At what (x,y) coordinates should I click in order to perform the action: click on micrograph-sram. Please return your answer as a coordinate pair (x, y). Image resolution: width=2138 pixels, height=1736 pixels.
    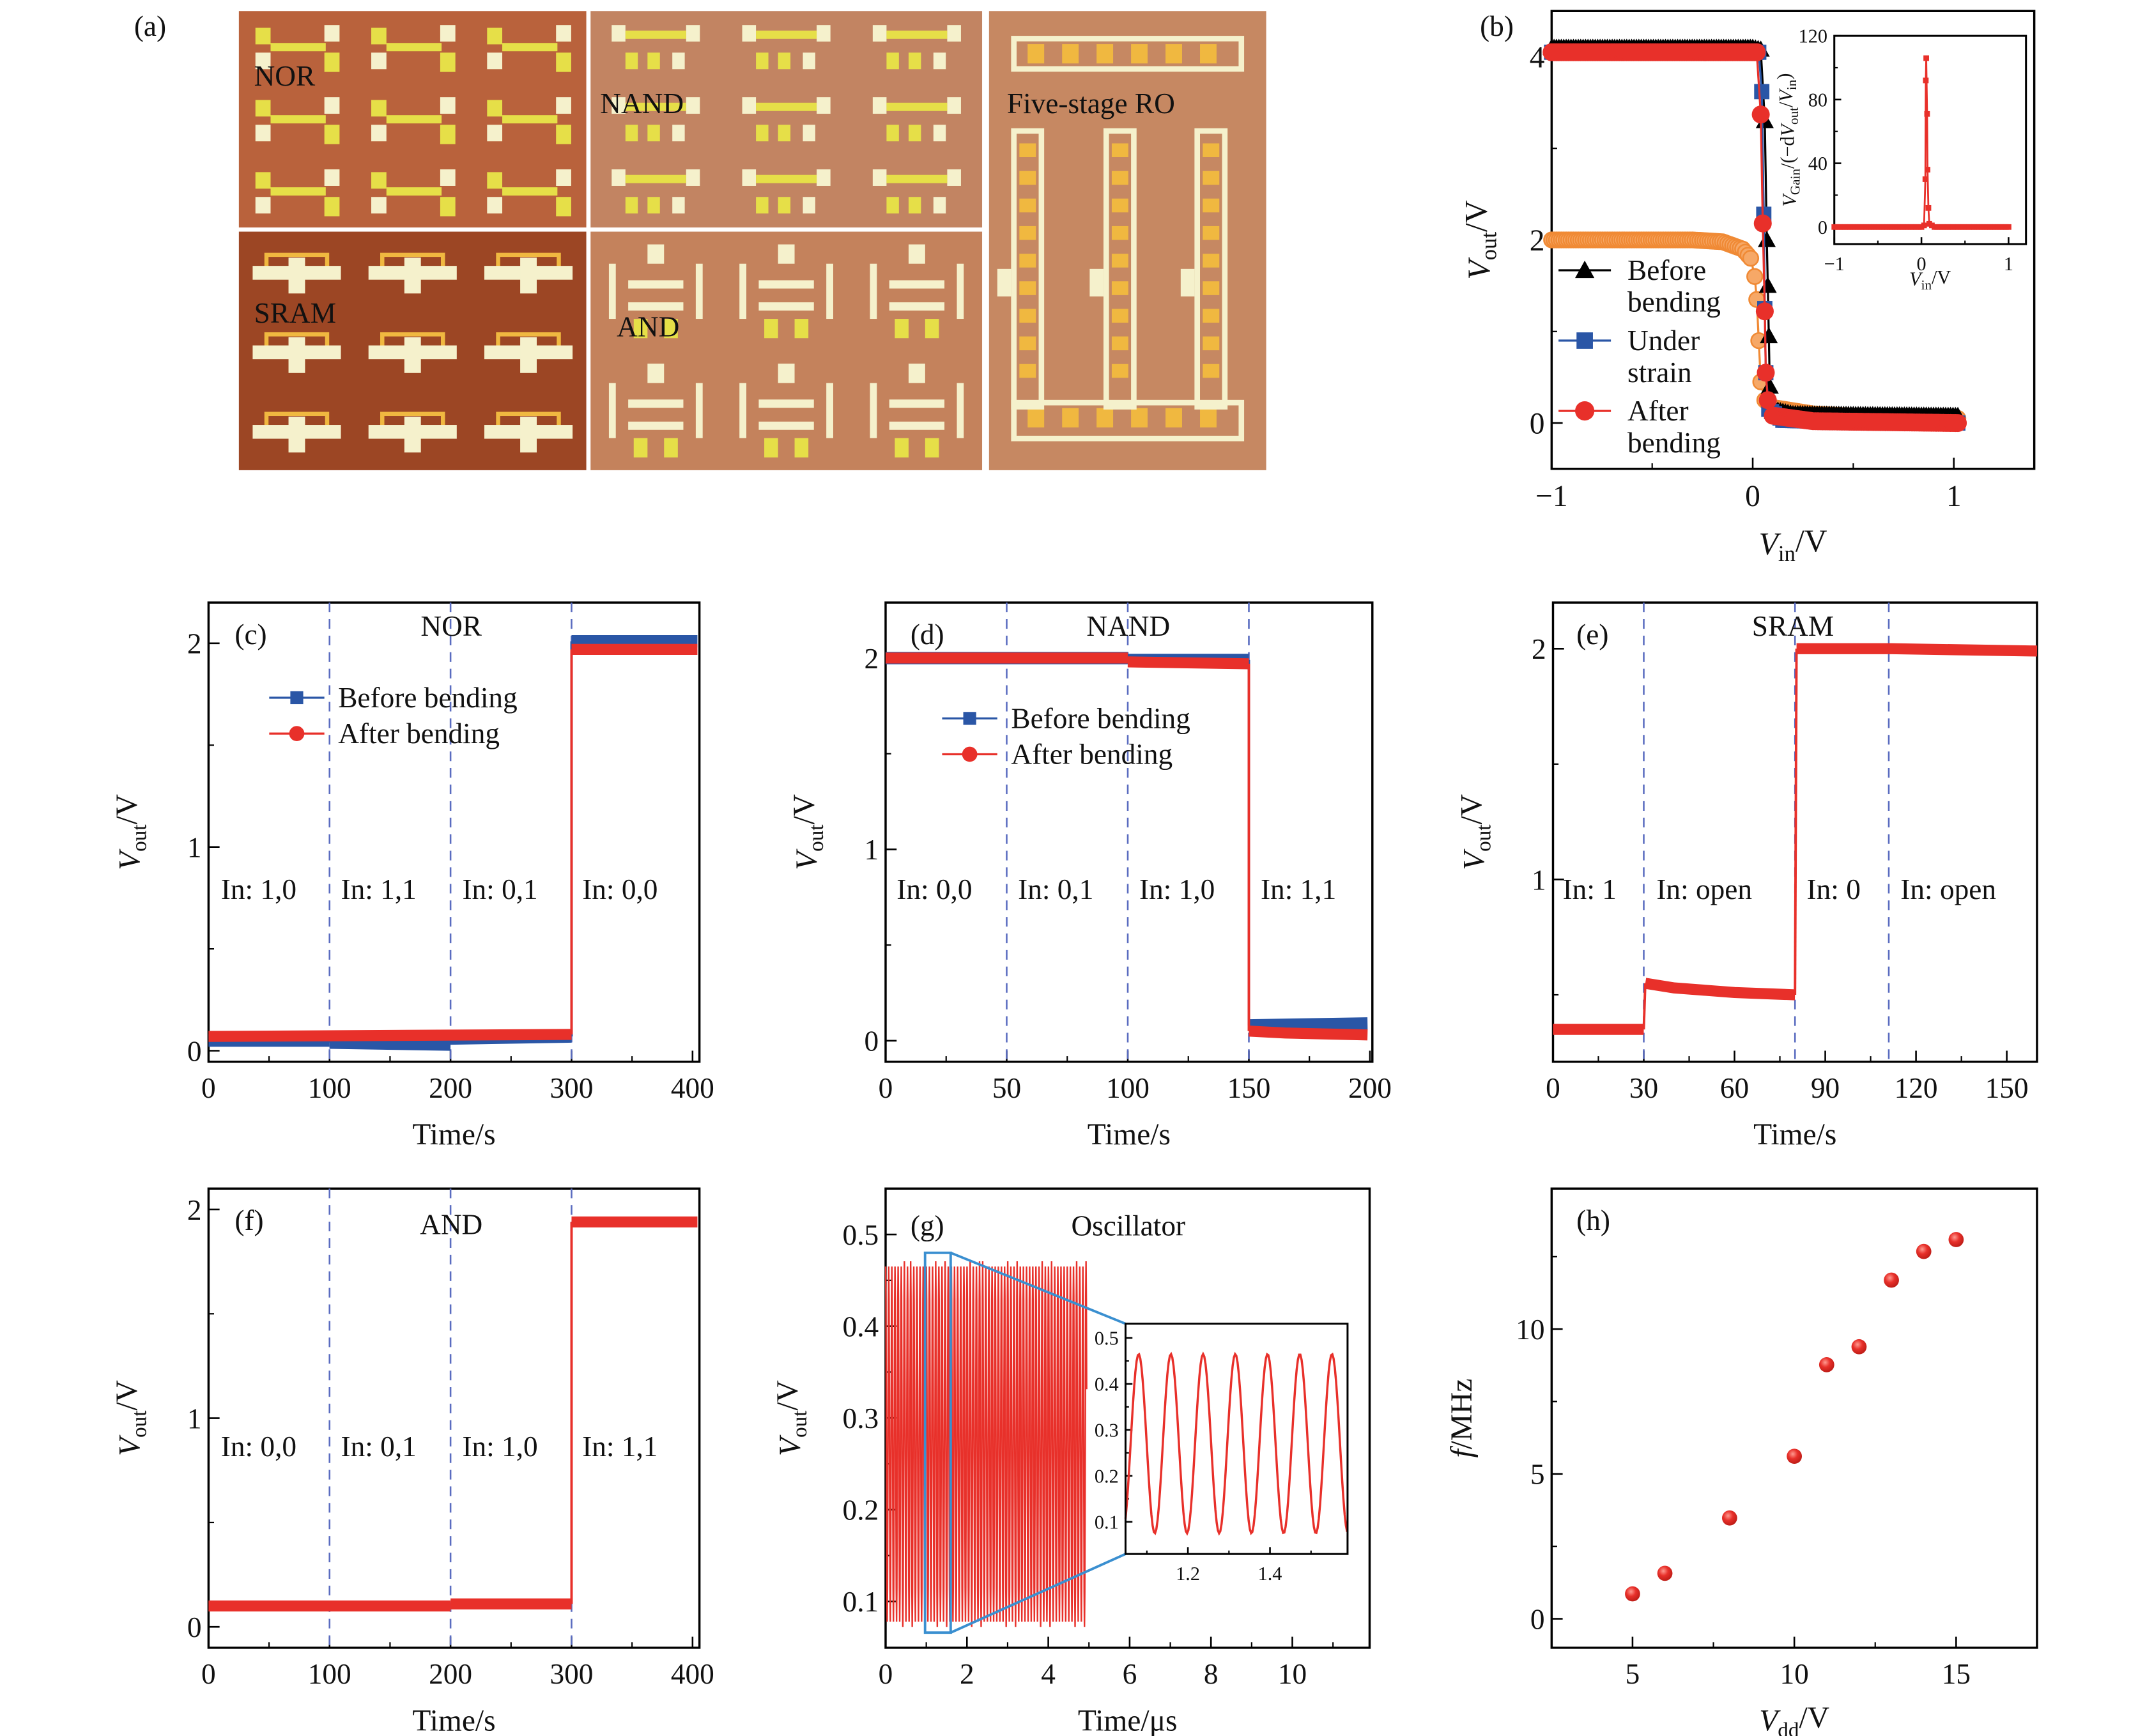
    Looking at the image, I should click on (412, 351).